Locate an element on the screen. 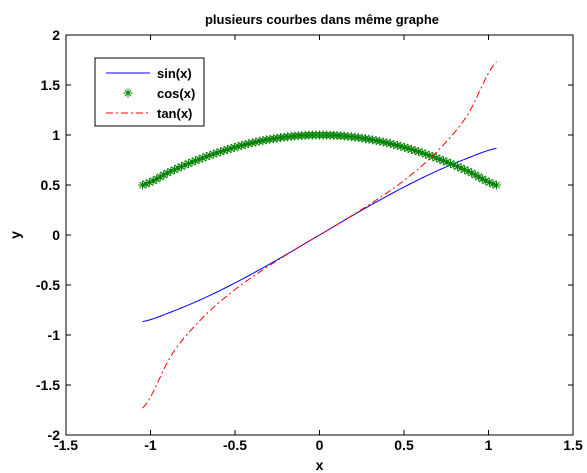  y-tick-label: 0 is located at coordinates (56, 235).